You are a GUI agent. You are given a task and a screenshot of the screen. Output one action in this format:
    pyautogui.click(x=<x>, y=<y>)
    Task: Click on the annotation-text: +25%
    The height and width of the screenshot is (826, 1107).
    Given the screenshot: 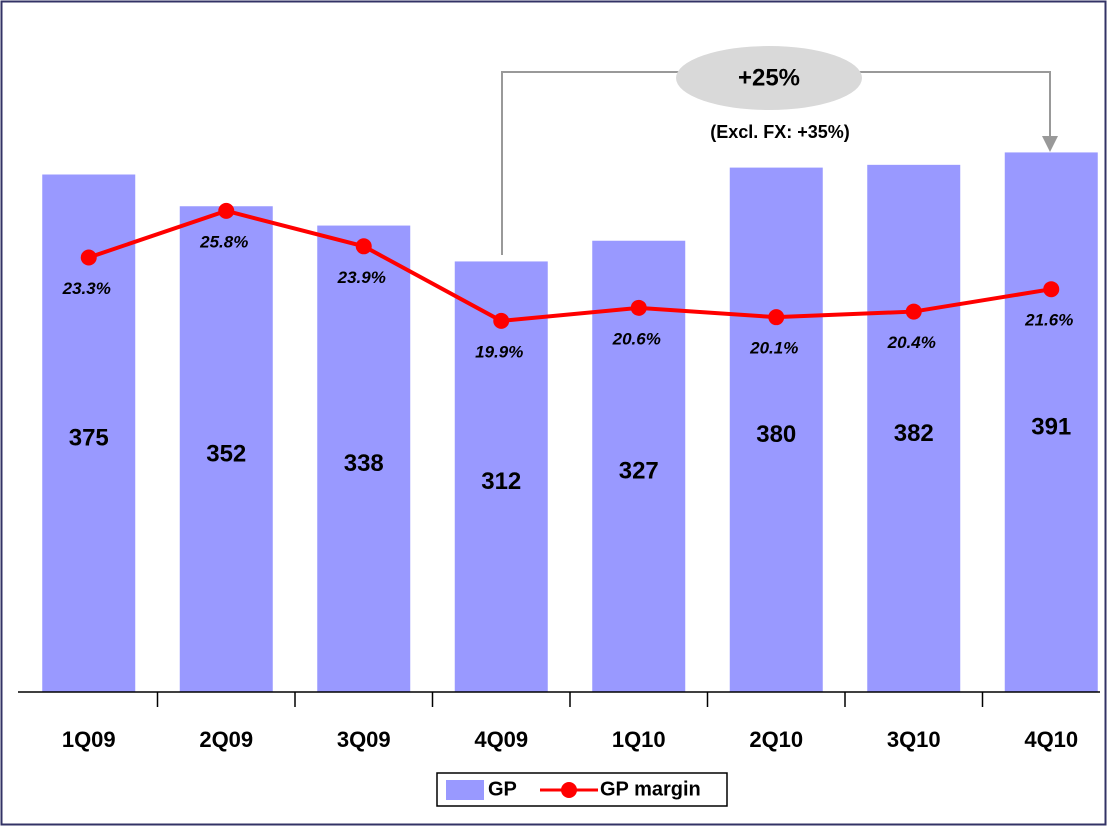 What is the action you would take?
    pyautogui.click(x=769, y=77)
    